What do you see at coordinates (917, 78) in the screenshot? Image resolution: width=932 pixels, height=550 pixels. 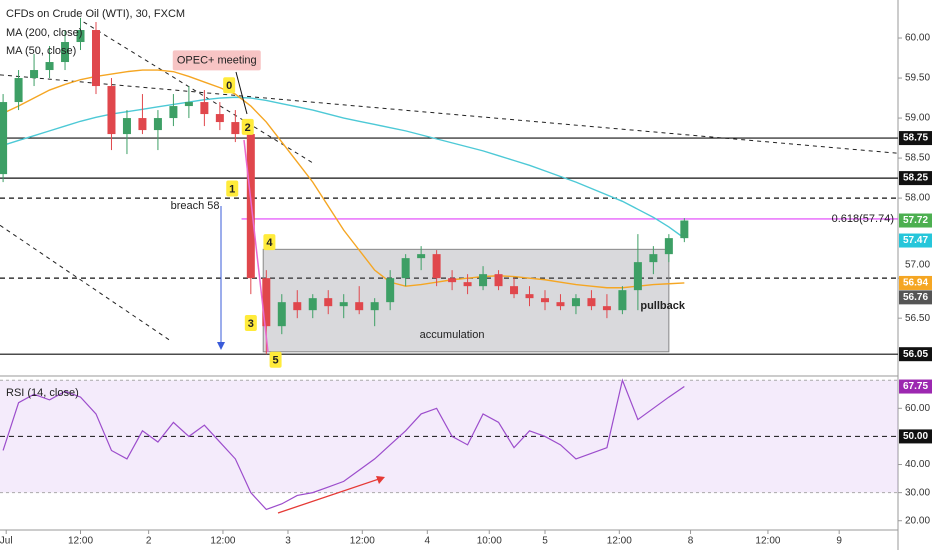 I see `y-tick-label: 59.50` at bounding box center [917, 78].